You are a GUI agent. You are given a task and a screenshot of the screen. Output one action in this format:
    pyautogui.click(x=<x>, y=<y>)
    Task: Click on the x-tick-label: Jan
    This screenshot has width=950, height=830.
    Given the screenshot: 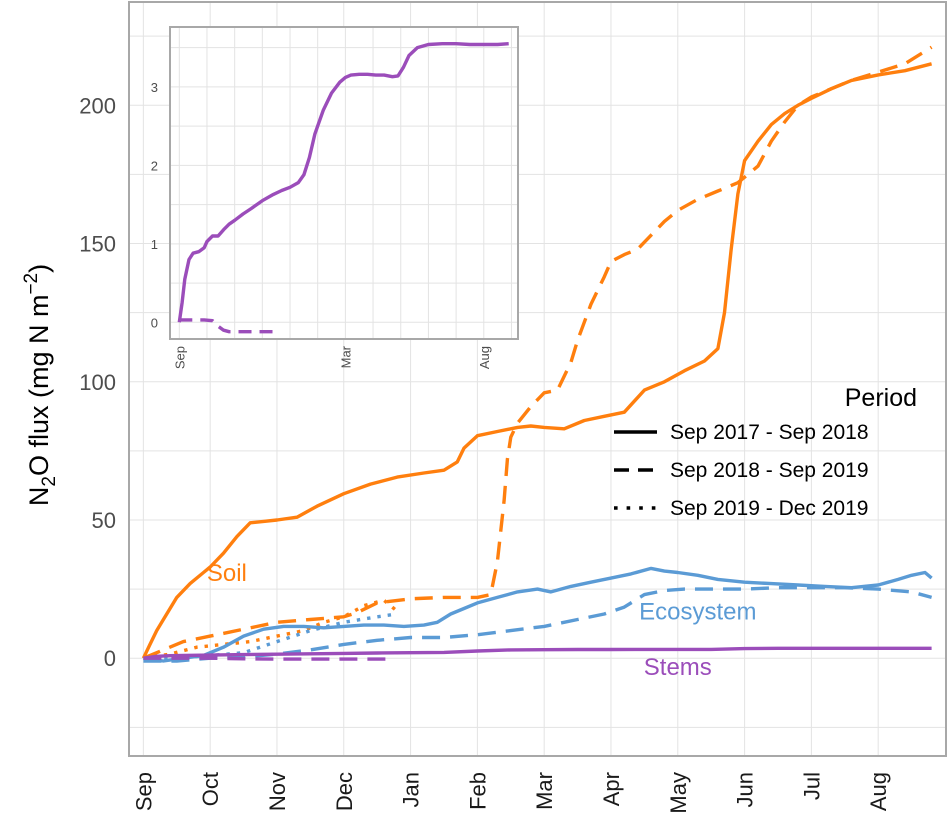 What is the action you would take?
    pyautogui.click(x=411, y=789)
    